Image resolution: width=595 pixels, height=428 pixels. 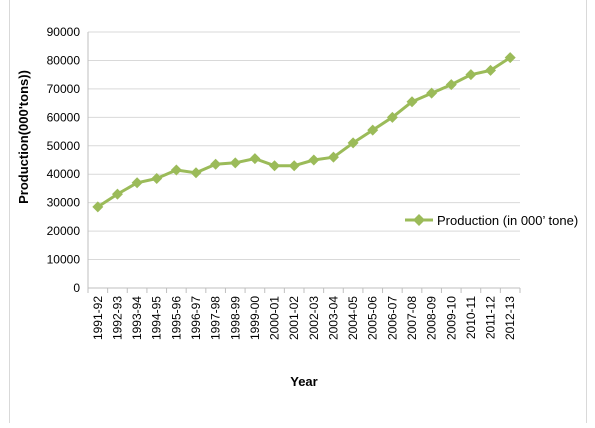 What do you see at coordinates (117, 318) in the screenshot?
I see `x-tick-label: 1992-93` at bounding box center [117, 318].